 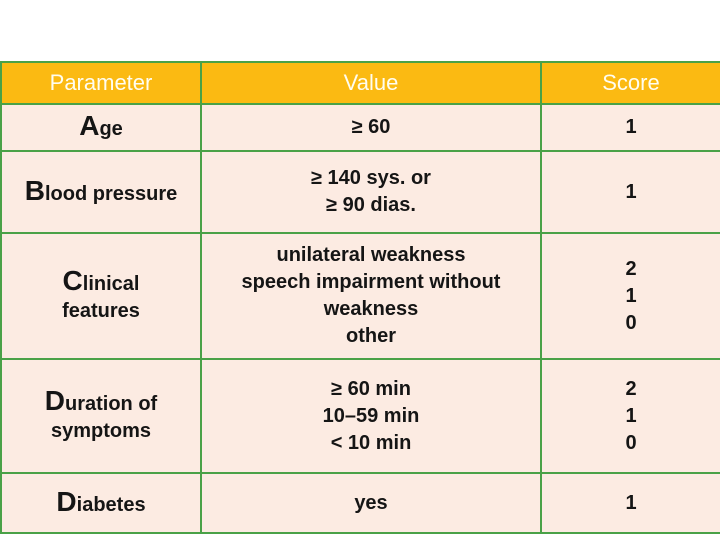 What do you see at coordinates (371, 442) in the screenshot?
I see `value-line: < 10 min` at bounding box center [371, 442].